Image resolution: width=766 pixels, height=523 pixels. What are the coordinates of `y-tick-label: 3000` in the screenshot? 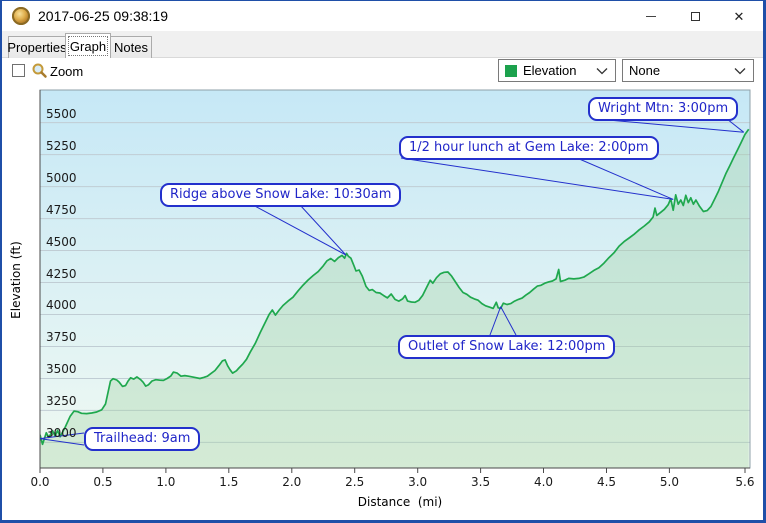 It's located at (61, 433).